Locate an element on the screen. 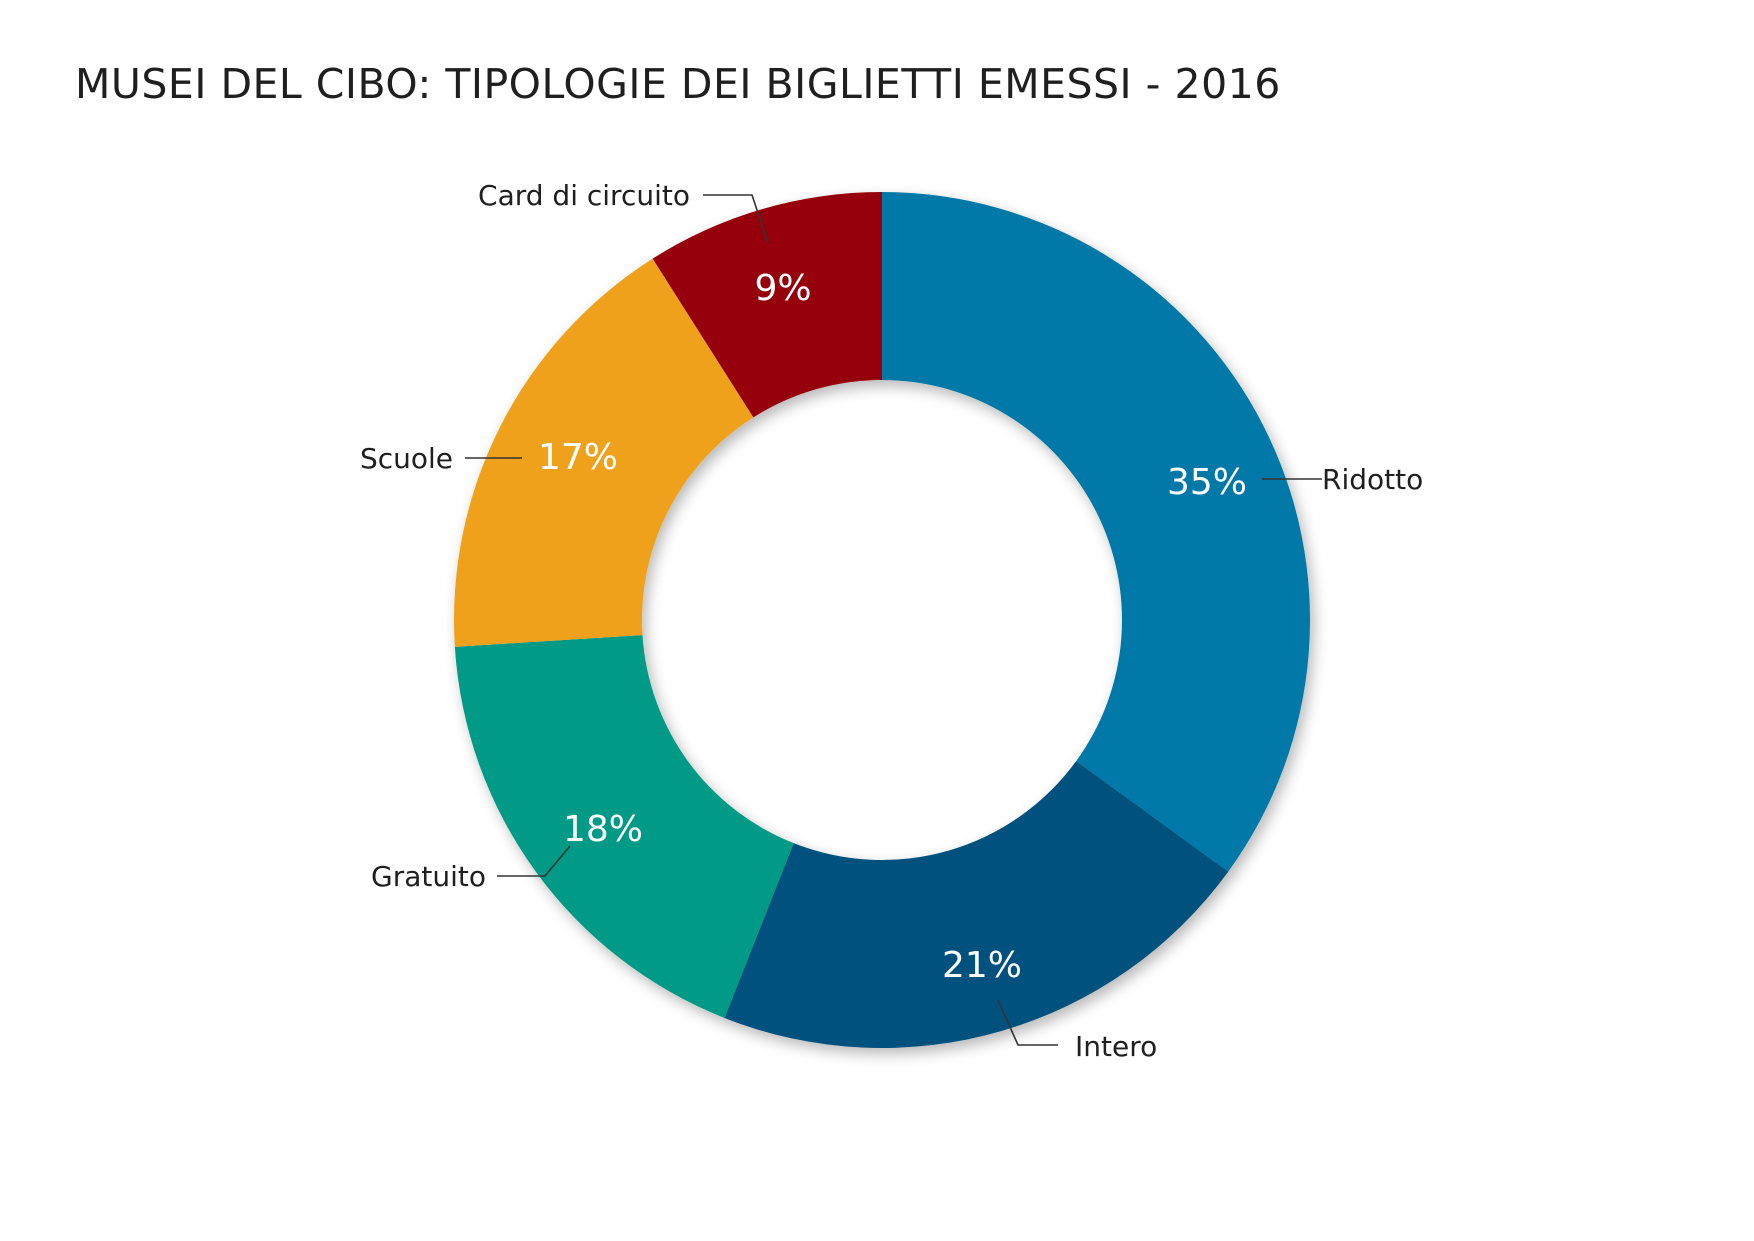  value-label-intero: 21% is located at coordinates (982, 965).